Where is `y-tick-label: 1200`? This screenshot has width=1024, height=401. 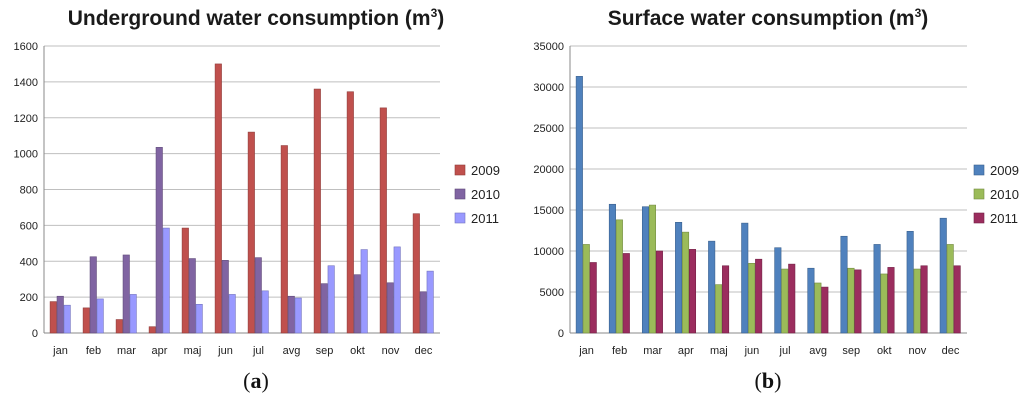
y-tick-label: 1200 is located at coordinates (26, 119).